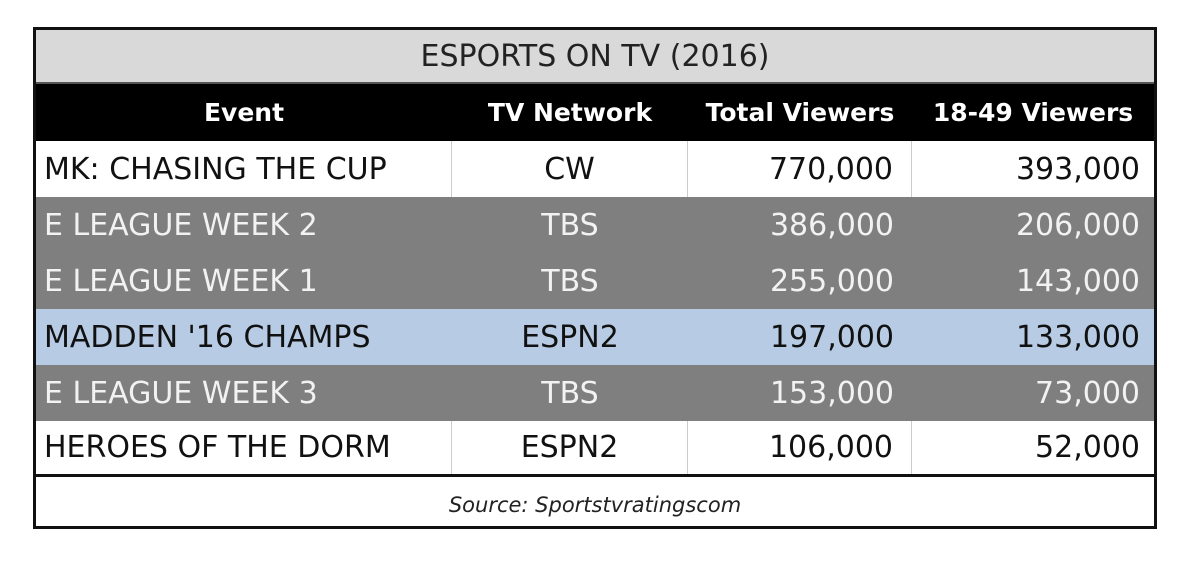 This screenshot has height=561, width=1200. What do you see at coordinates (800, 112) in the screenshot?
I see `header-total-viewers: Total Viewers` at bounding box center [800, 112].